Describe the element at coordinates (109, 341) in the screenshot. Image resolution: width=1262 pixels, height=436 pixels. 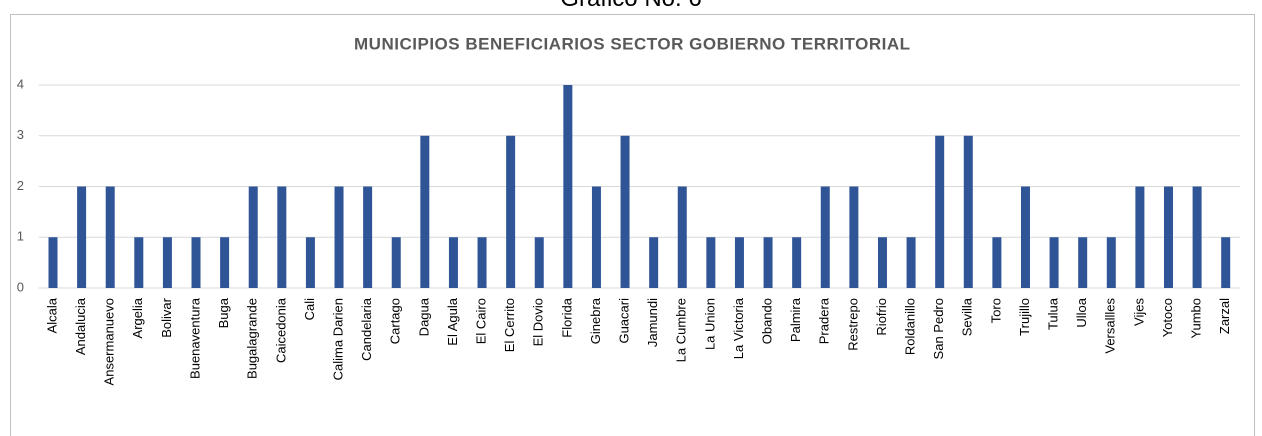
I see `x-tick-label: Ansermanuevo` at that location.